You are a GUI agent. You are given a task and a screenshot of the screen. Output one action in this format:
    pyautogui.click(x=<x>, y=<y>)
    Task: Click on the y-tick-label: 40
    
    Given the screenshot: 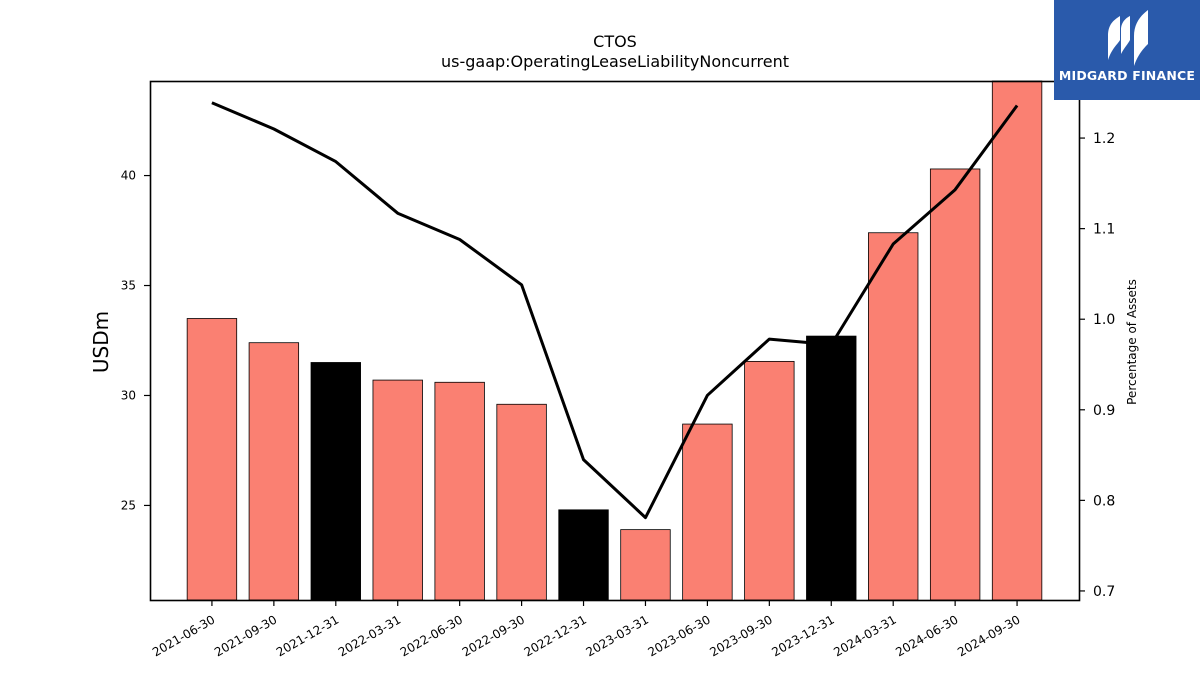 What is the action you would take?
    pyautogui.click(x=128, y=176)
    